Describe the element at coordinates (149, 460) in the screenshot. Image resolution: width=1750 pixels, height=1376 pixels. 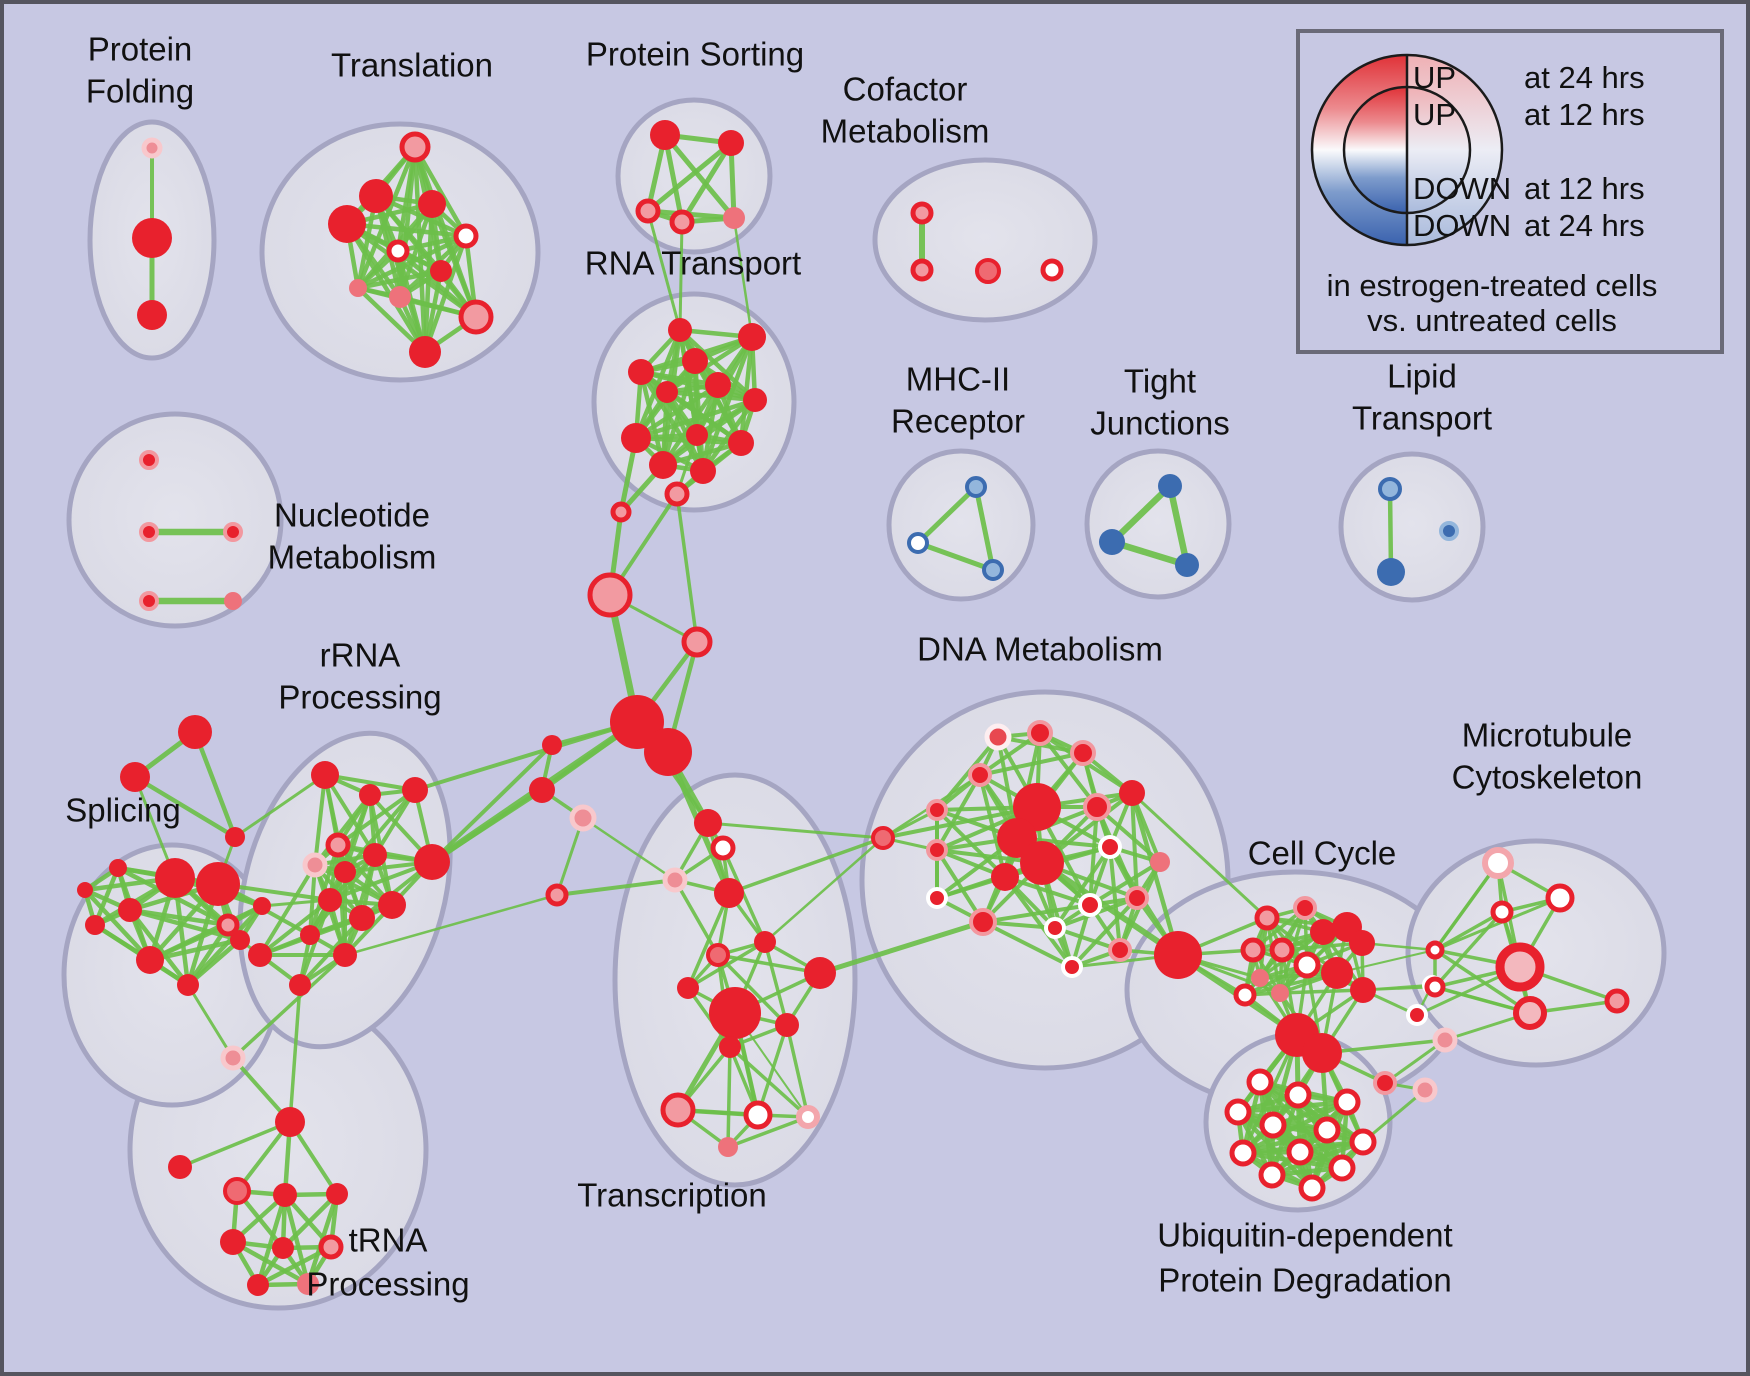
I see `node-n1` at that location.